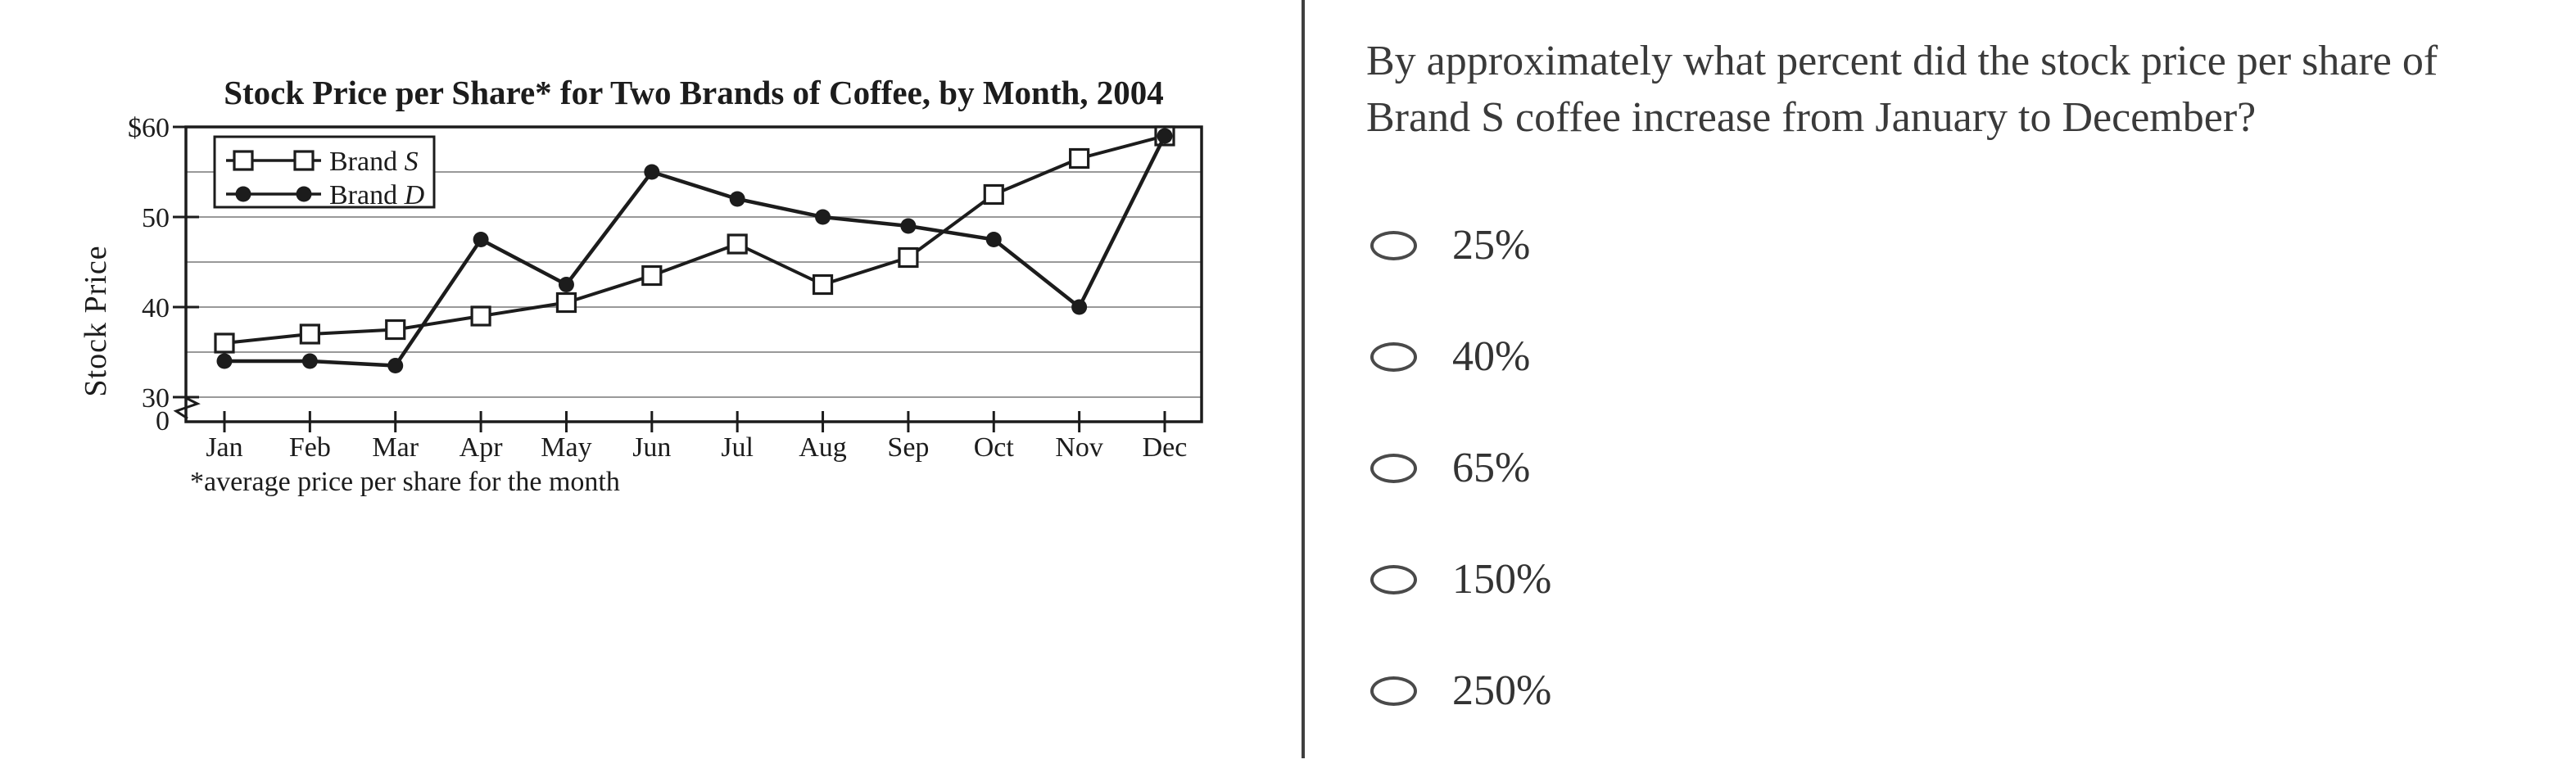 This screenshot has width=2576, height=773. Describe the element at coordinates (1491, 468) in the screenshot. I see `answer-option-label: 65%` at that location.